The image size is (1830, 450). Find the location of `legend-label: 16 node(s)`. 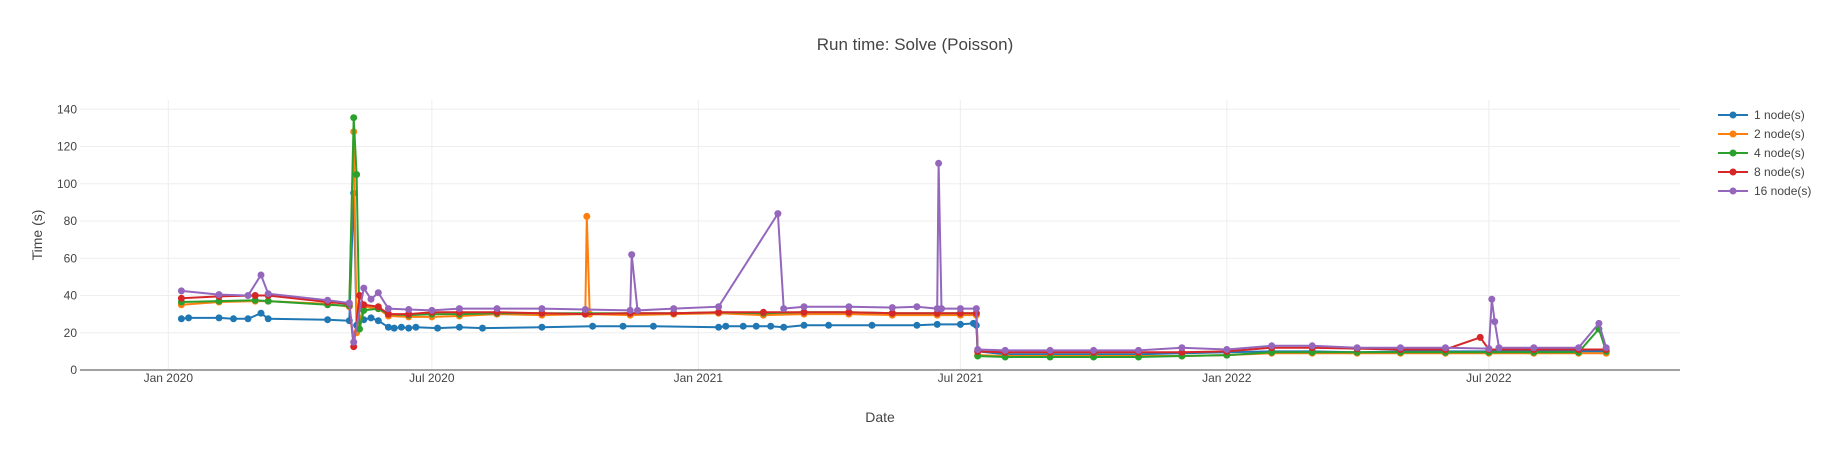

legend-label: 16 node(s) is located at coordinates (1782, 191).